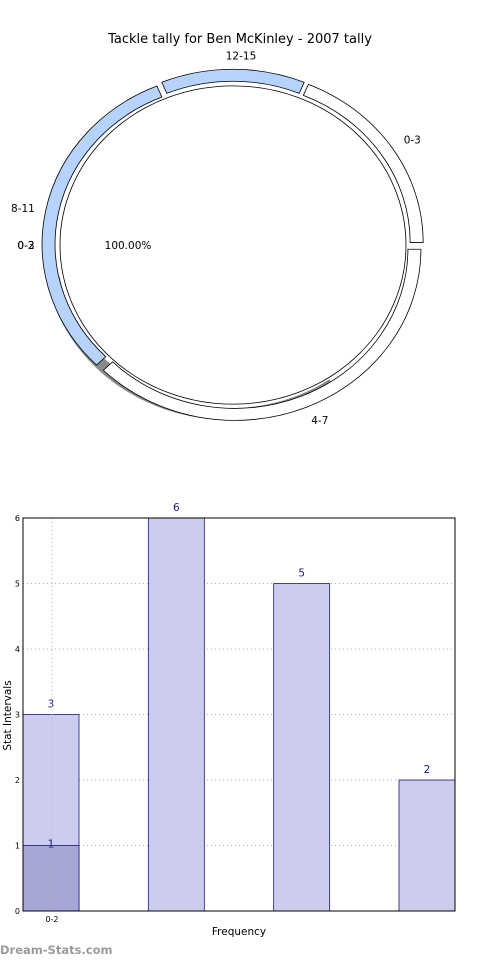 The width and height of the screenshot is (480, 960). What do you see at coordinates (319, 421) in the screenshot?
I see `pie-slice-label: 4-7` at bounding box center [319, 421].